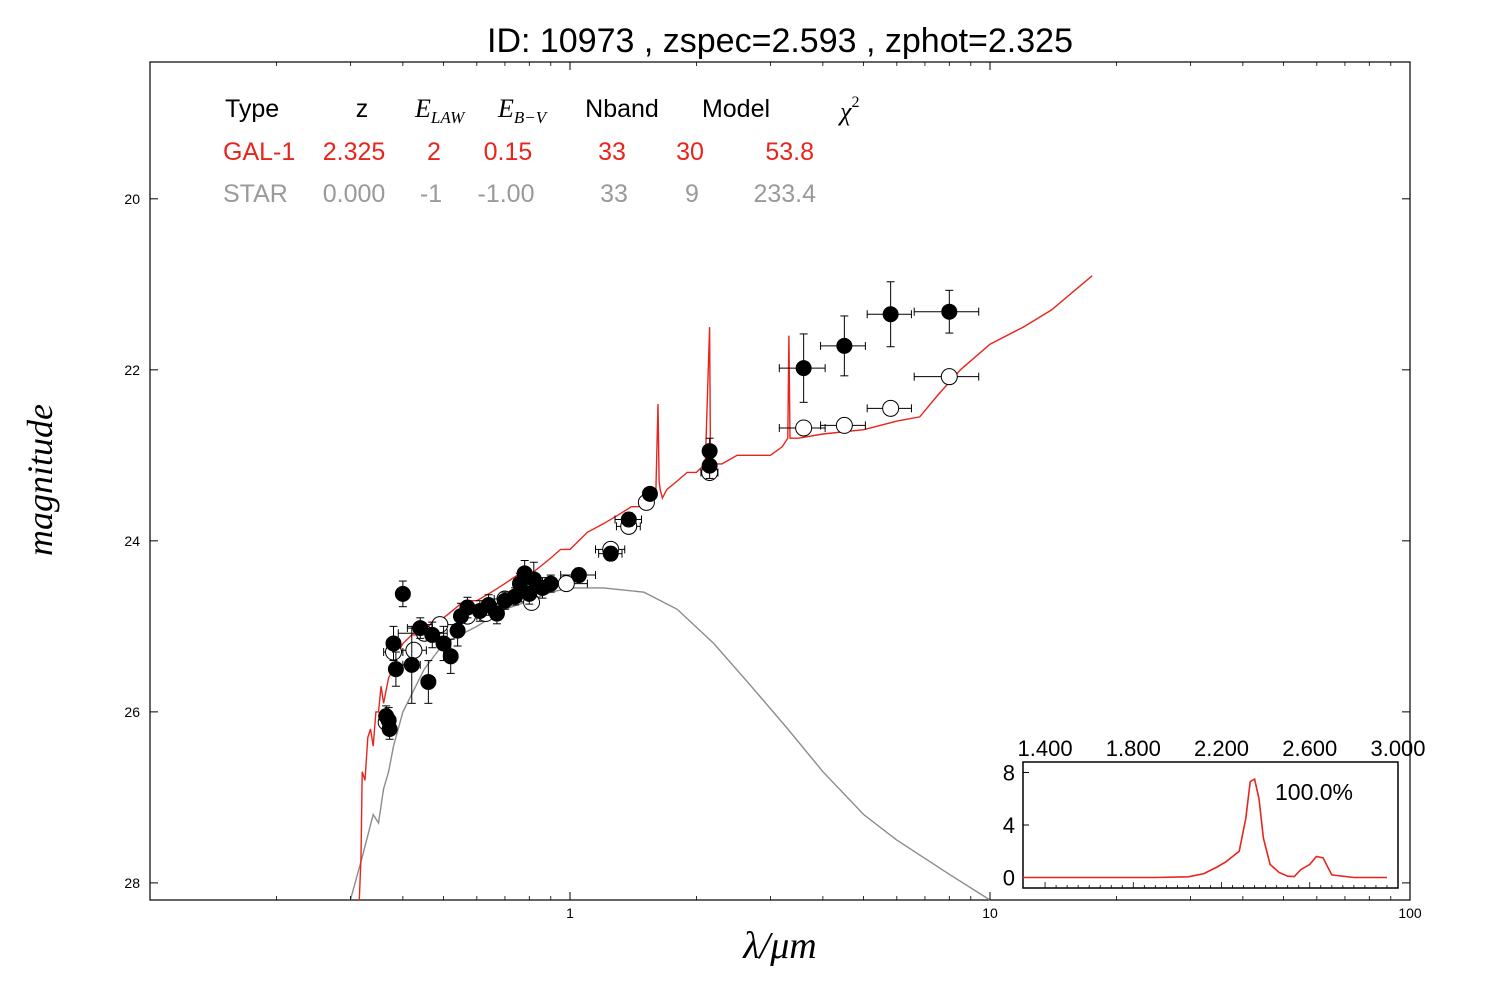 The height and width of the screenshot is (1000, 1500). Describe the element at coordinates (431, 194) in the screenshot. I see `cell-elaw: -1` at that location.